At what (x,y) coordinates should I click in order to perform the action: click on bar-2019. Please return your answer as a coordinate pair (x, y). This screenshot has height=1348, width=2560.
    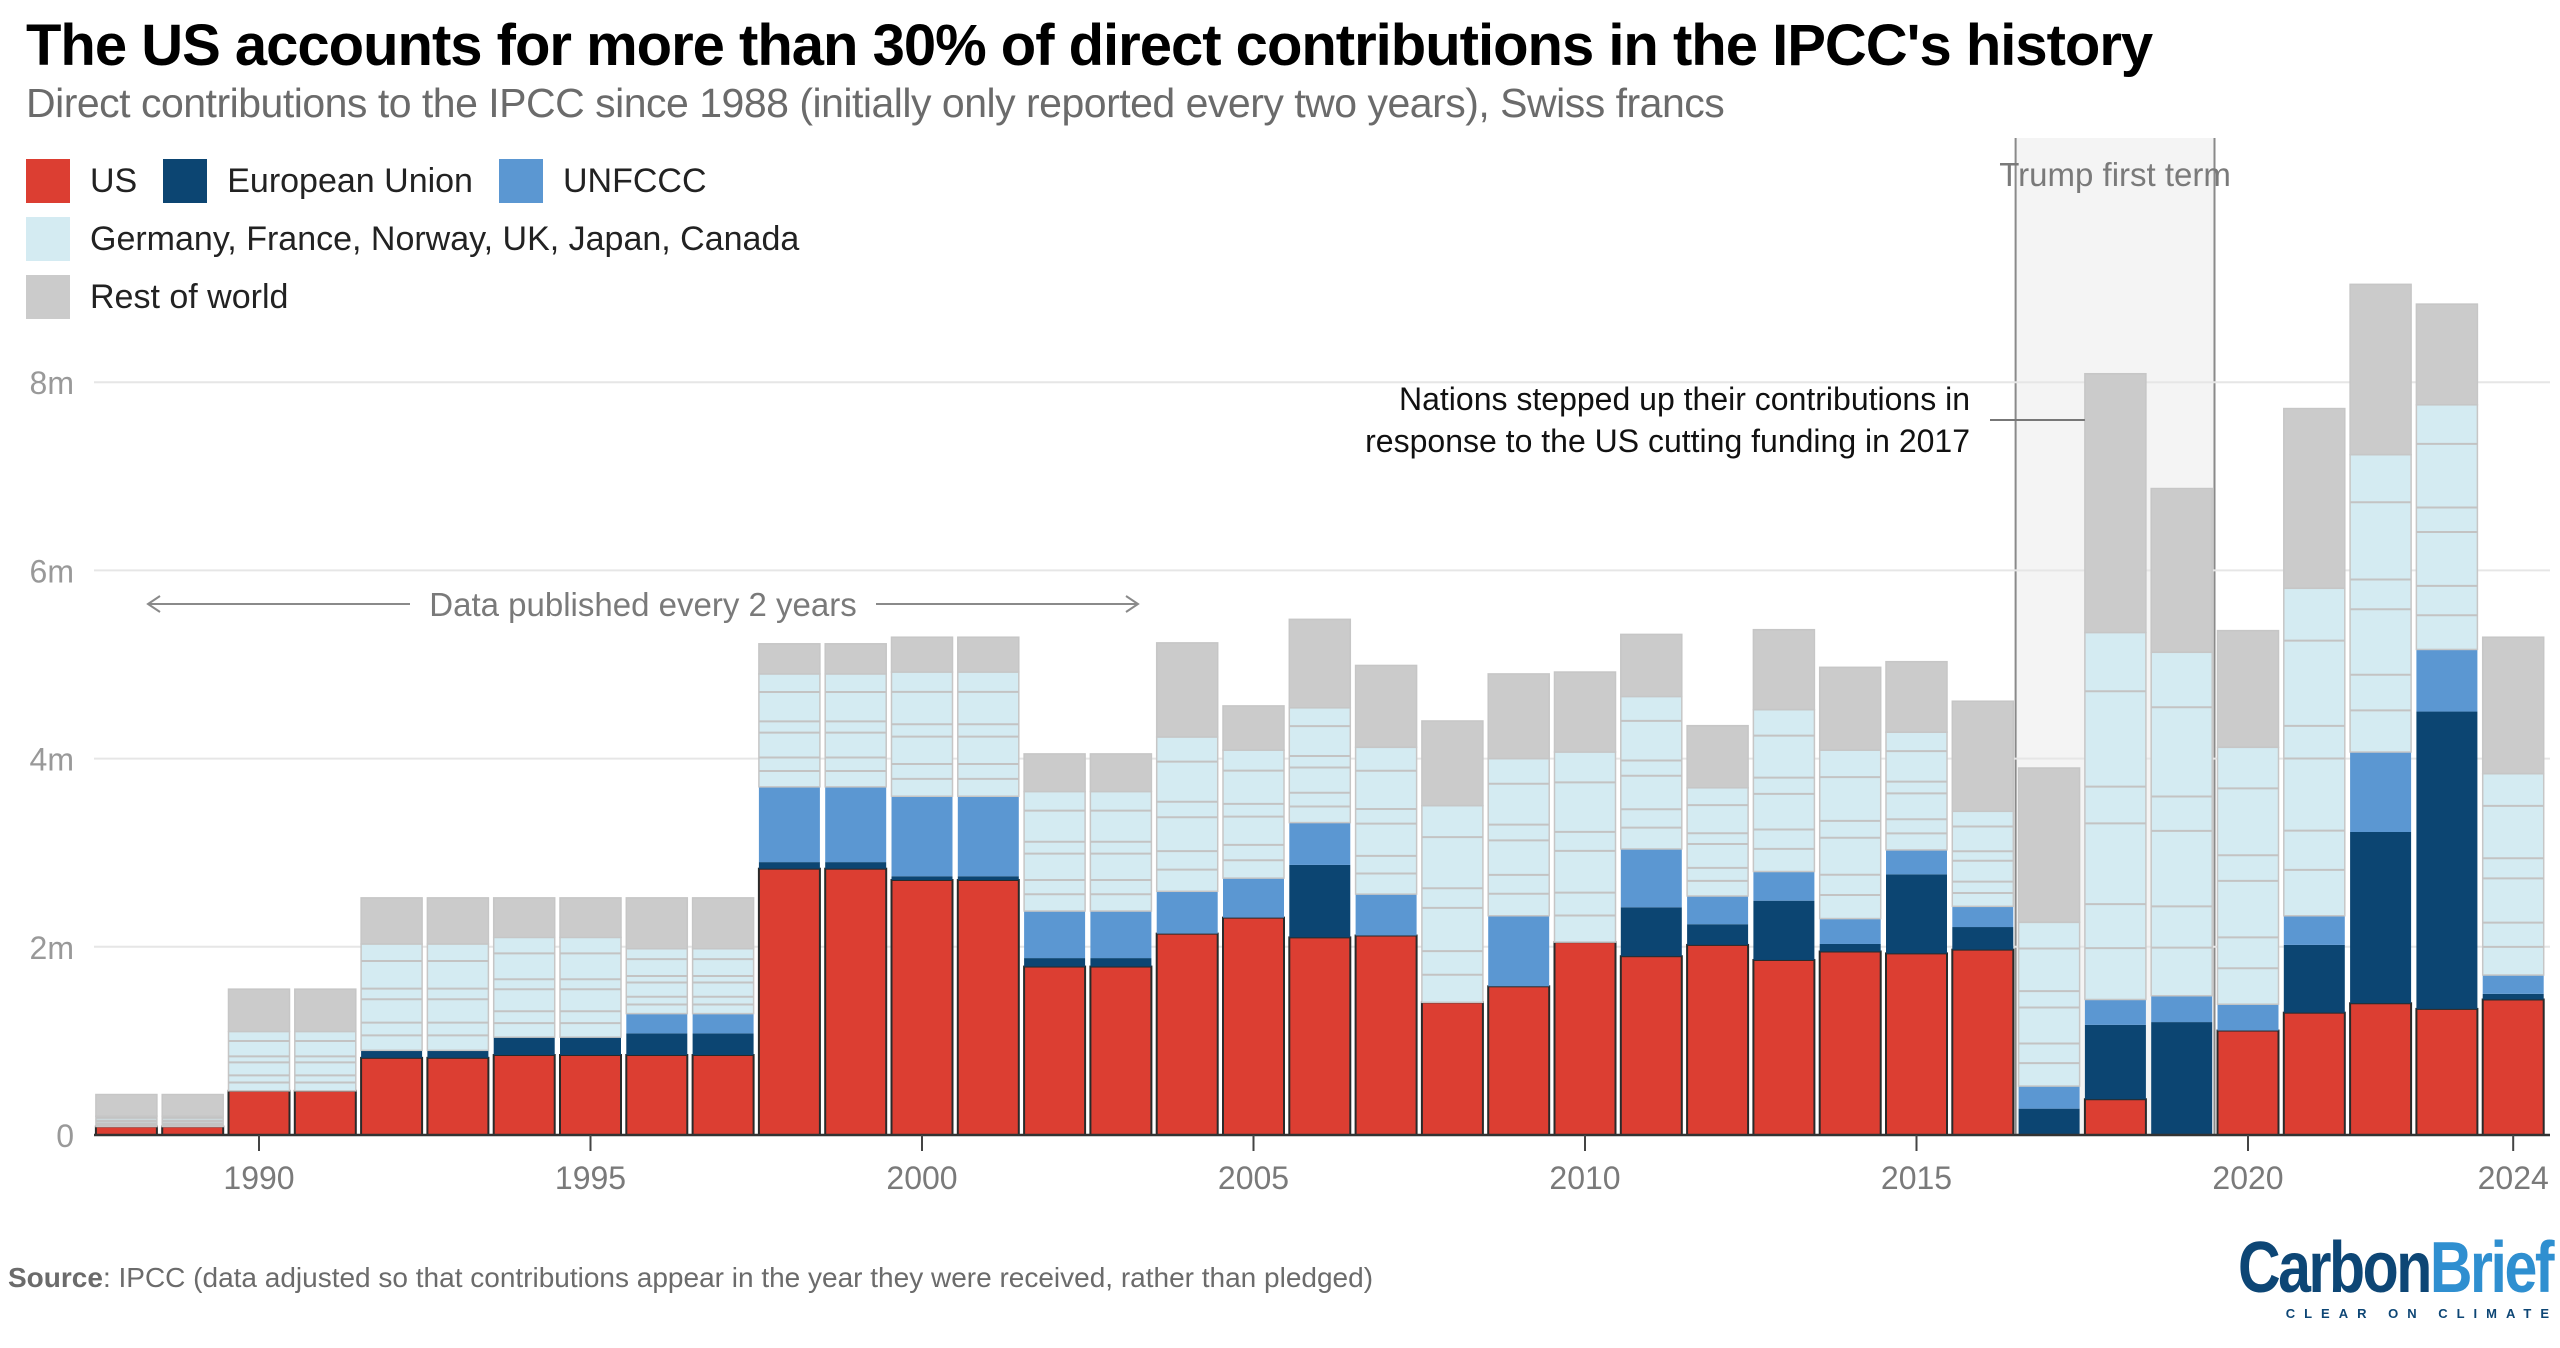
    Looking at the image, I should click on (2181, 811).